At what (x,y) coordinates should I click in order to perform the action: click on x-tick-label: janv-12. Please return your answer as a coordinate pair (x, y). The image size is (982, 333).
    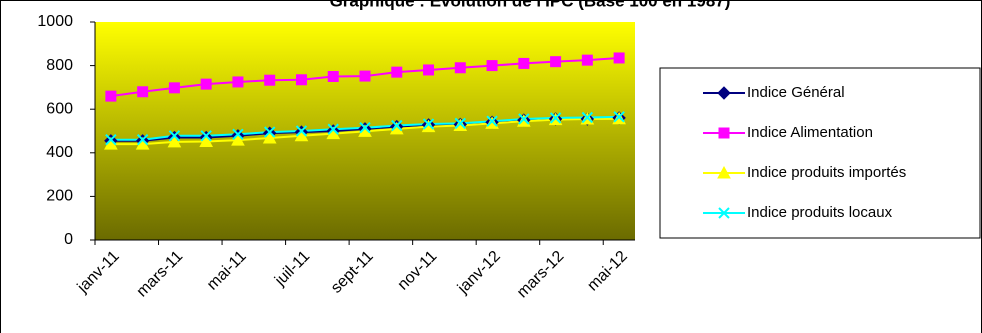
    Looking at the image, I should click on (479, 273).